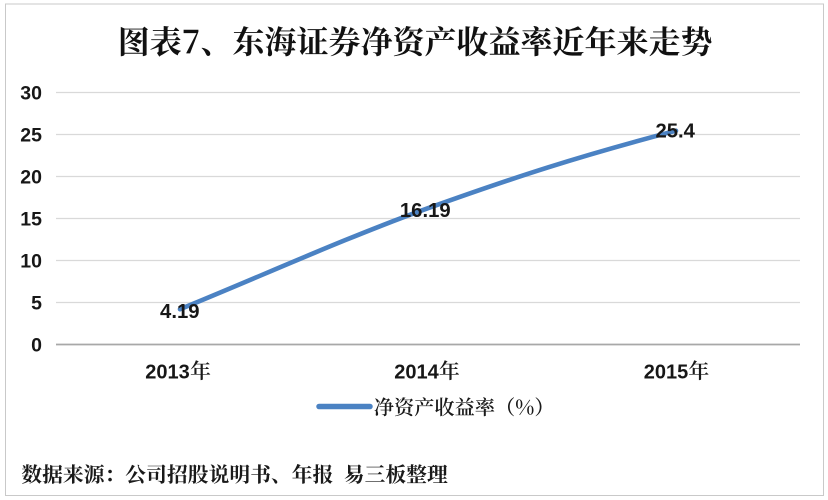 Image resolution: width=828 pixels, height=500 pixels. What do you see at coordinates (425, 211) in the screenshot?
I see `svg-text: 16.19` at bounding box center [425, 211].